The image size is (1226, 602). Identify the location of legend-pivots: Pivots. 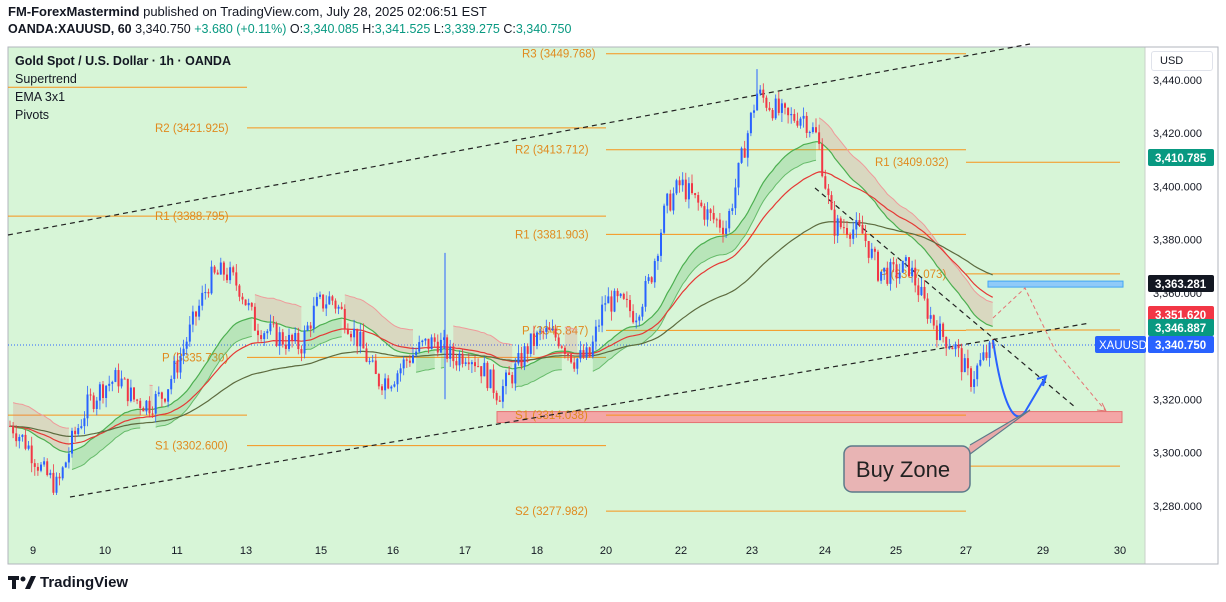
(32, 115).